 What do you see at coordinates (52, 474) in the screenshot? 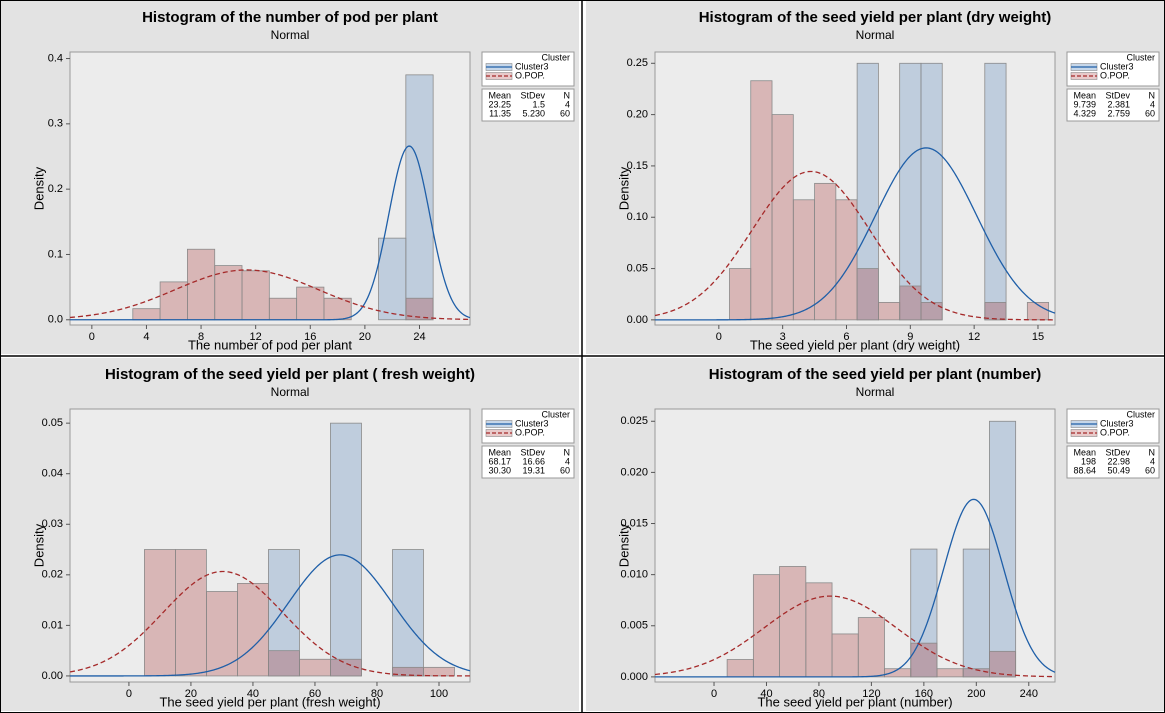
I see `y-tick-label: 0.04` at bounding box center [52, 474].